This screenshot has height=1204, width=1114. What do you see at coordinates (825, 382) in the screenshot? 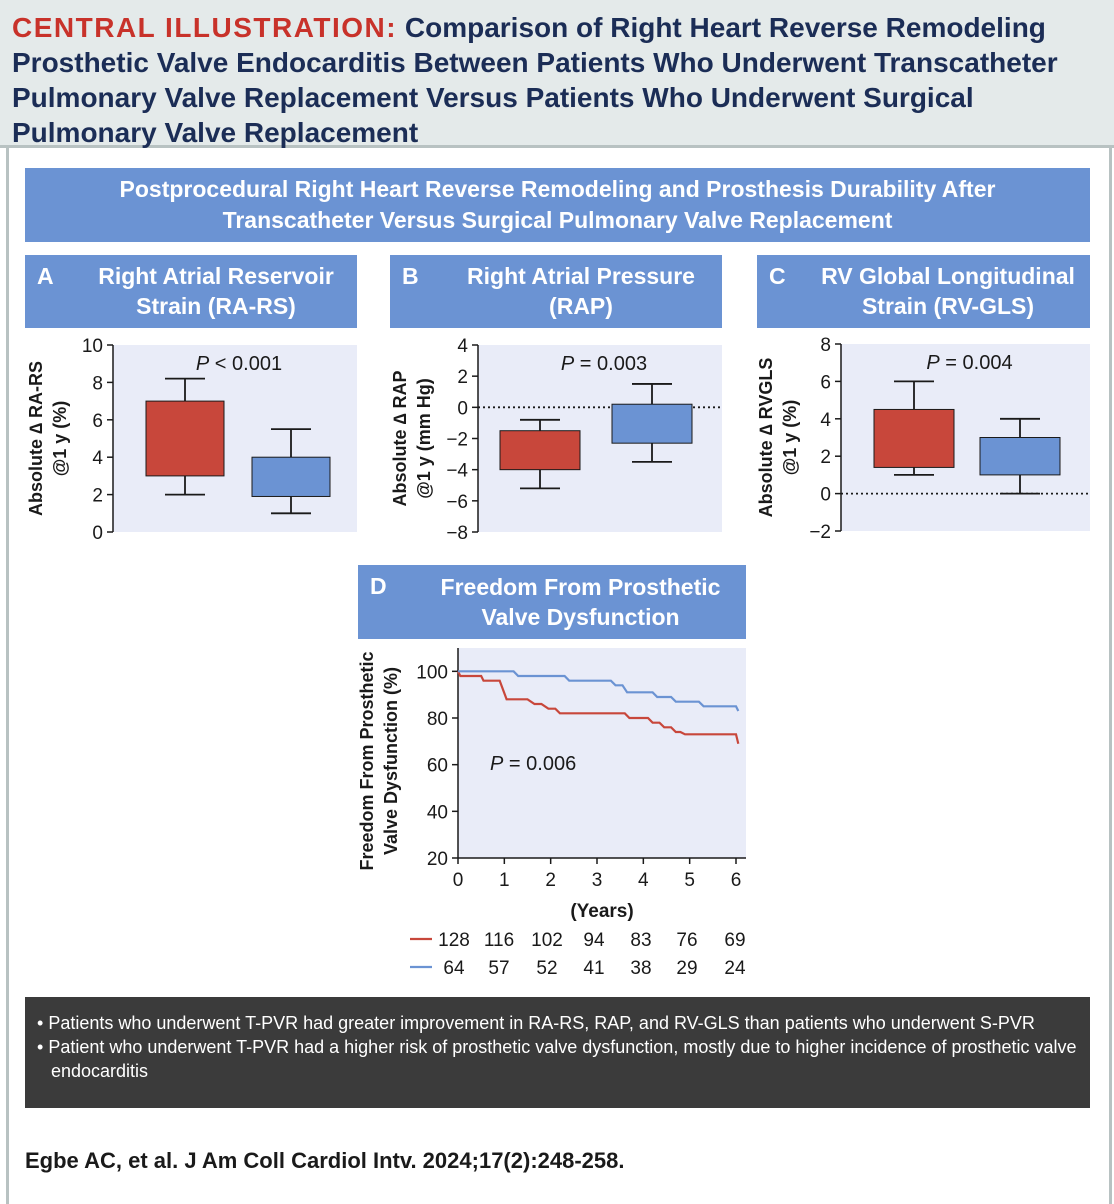
I see `panel-c-tick-label: 6` at bounding box center [825, 382].